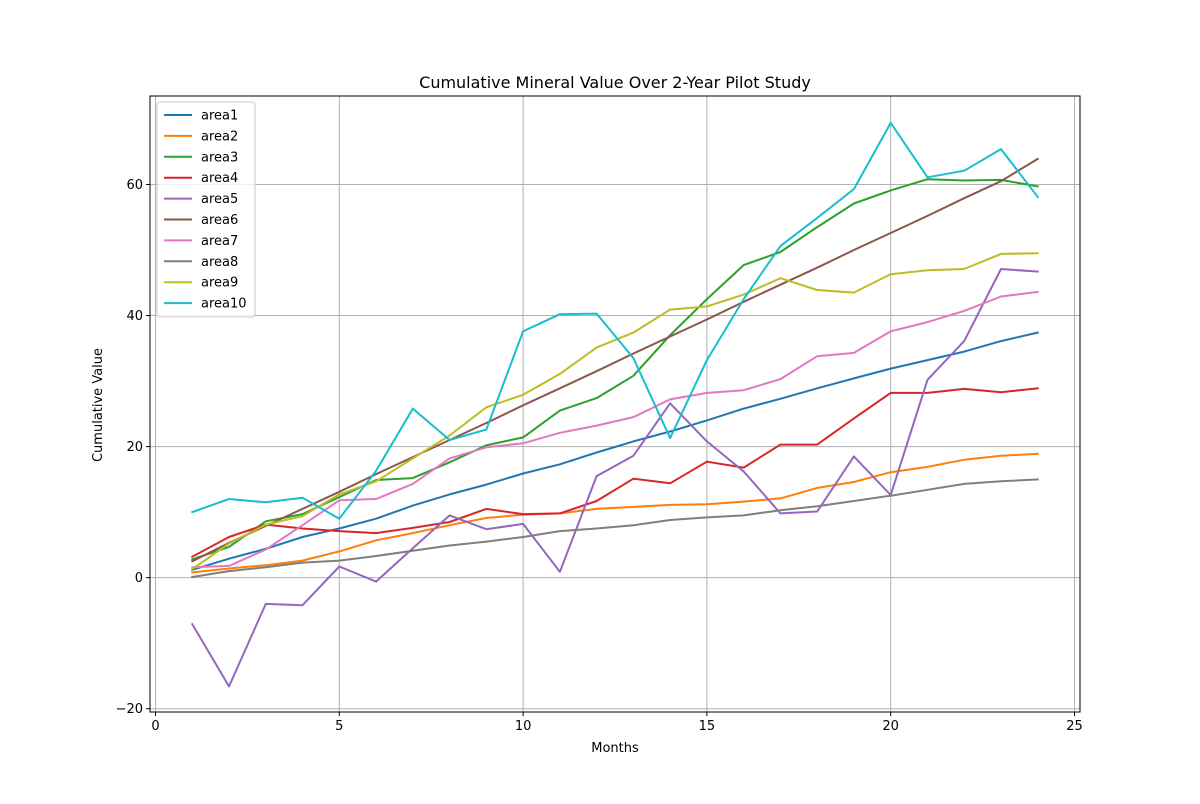 The image size is (1200, 804). What do you see at coordinates (98, 405) in the screenshot?
I see `y-axis-label: Cumulative Value` at bounding box center [98, 405].